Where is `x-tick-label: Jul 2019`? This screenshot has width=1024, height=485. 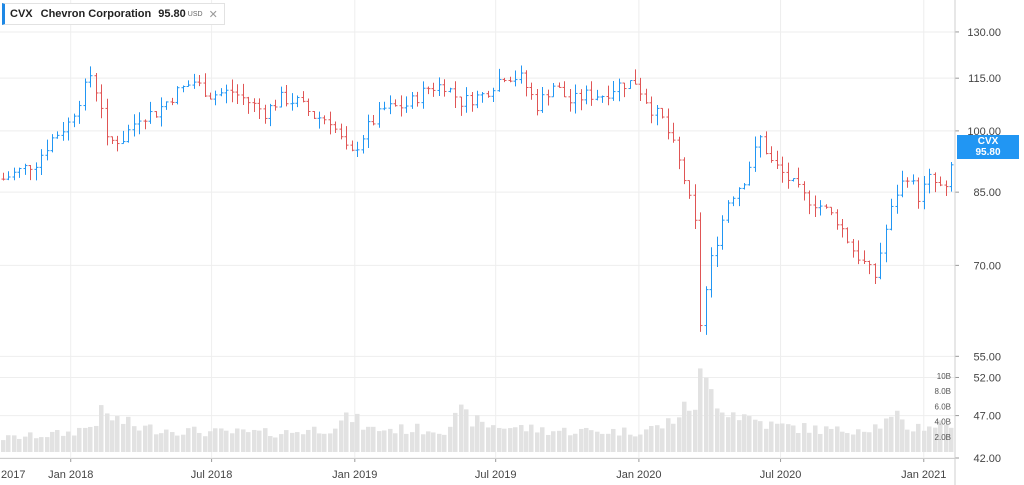 x-tick-label: Jul 2019 is located at coordinates (496, 475).